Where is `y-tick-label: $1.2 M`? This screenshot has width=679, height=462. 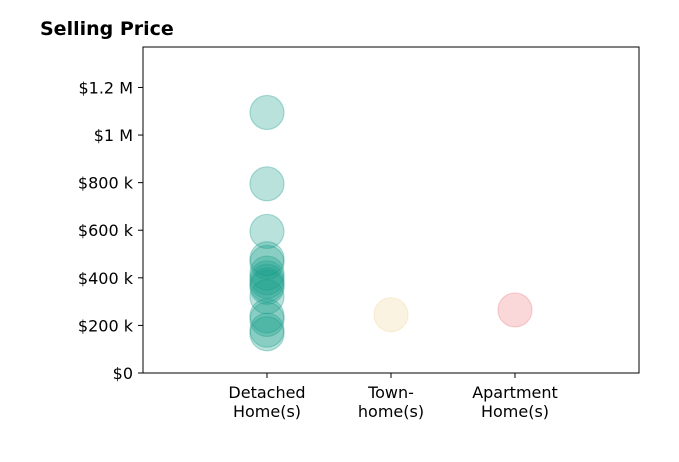 y-tick-label: $1.2 M is located at coordinates (105, 87).